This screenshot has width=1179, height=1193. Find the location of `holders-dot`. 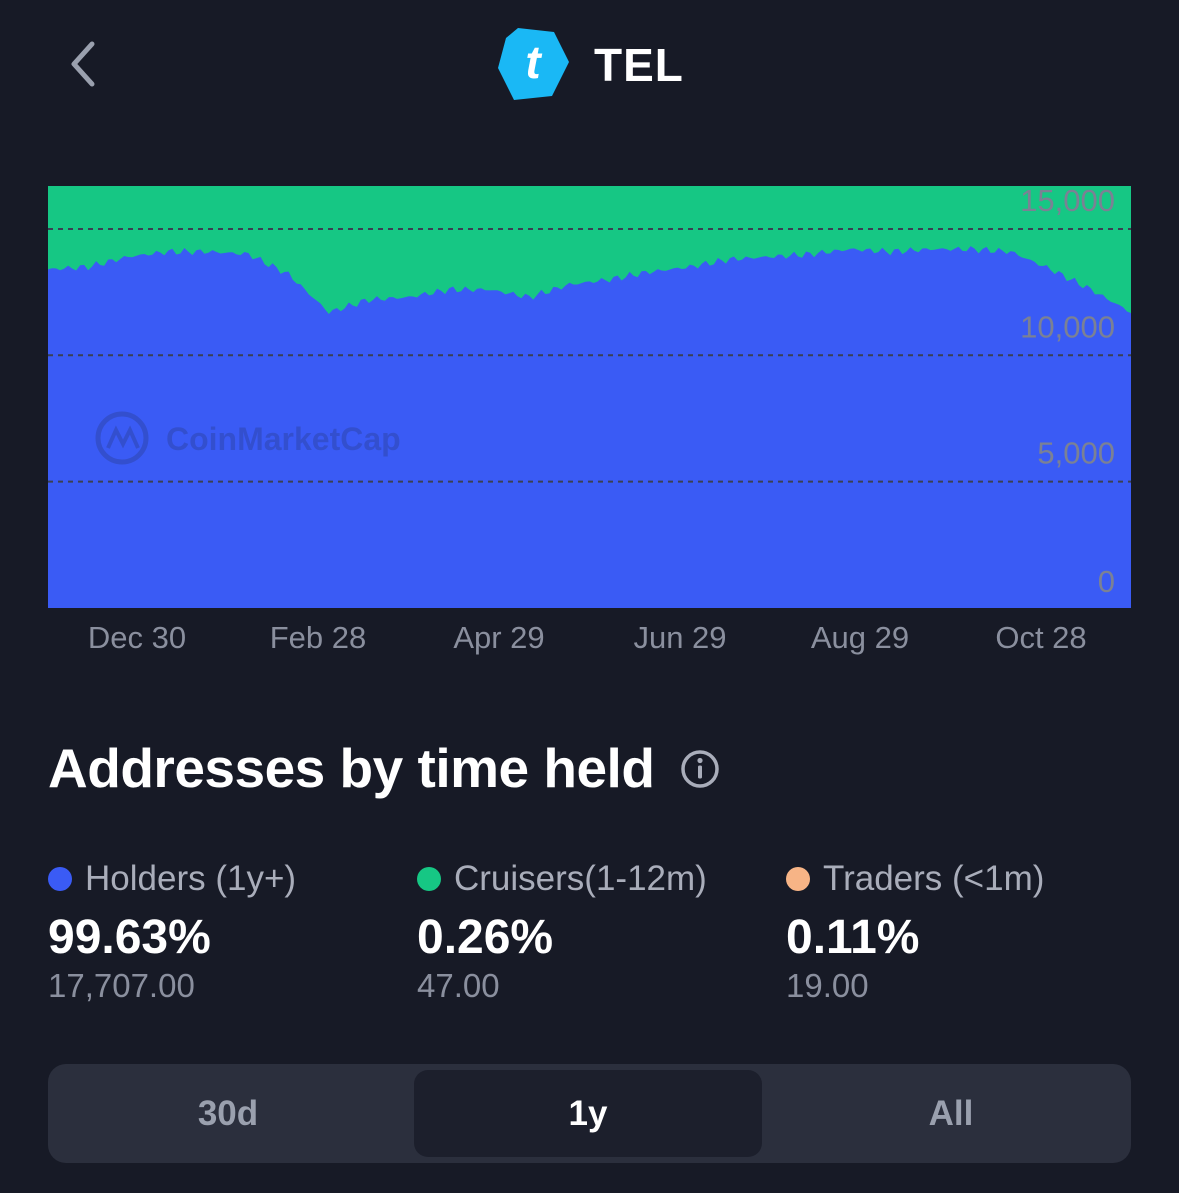

holders-dot is located at coordinates (60, 879).